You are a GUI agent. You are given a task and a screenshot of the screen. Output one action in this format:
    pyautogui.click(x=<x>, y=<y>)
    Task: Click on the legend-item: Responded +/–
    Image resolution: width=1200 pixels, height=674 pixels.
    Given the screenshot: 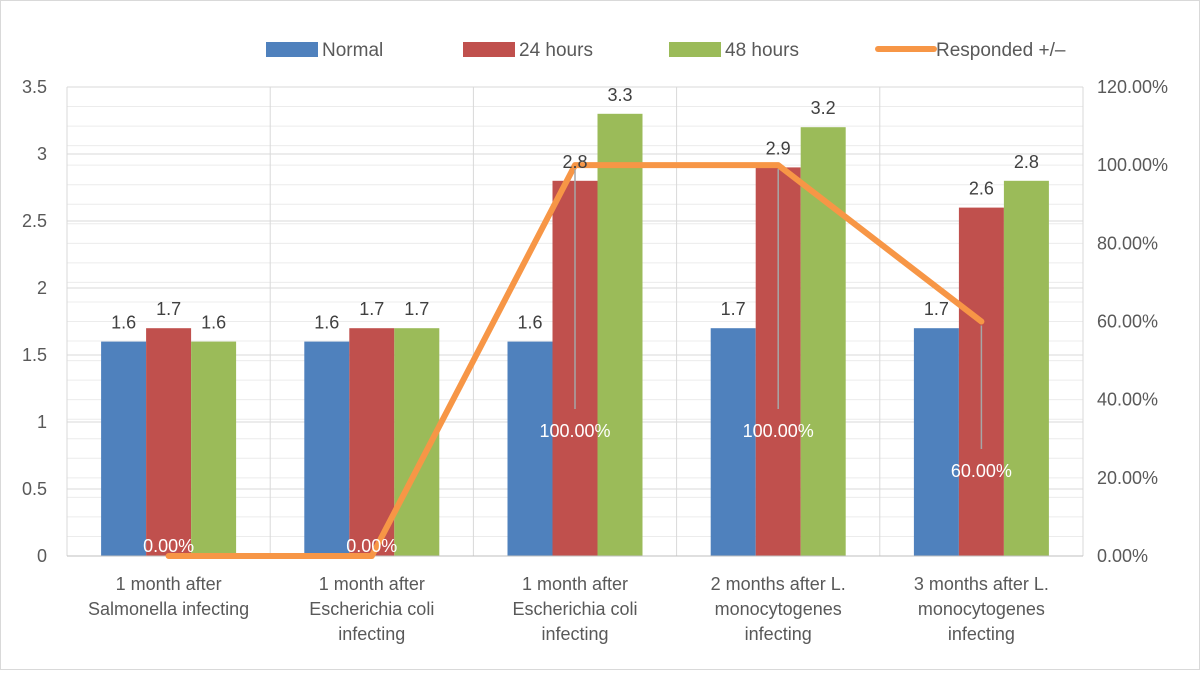 What is the action you would take?
    pyautogui.click(x=970, y=50)
    